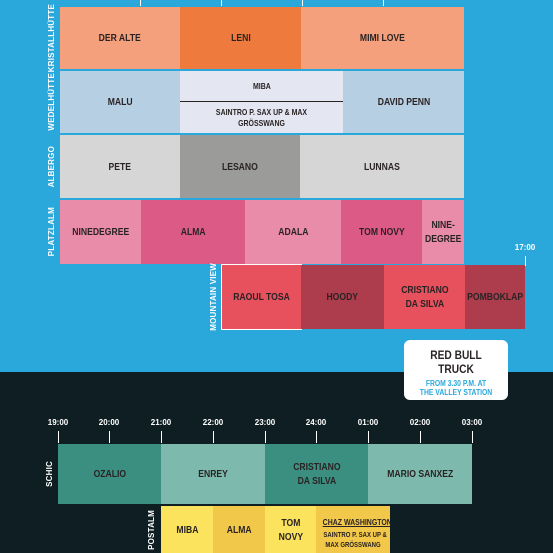 The width and height of the screenshot is (553, 553). I want to click on truck-line-2: THE VALLEY STATION, so click(456, 392).